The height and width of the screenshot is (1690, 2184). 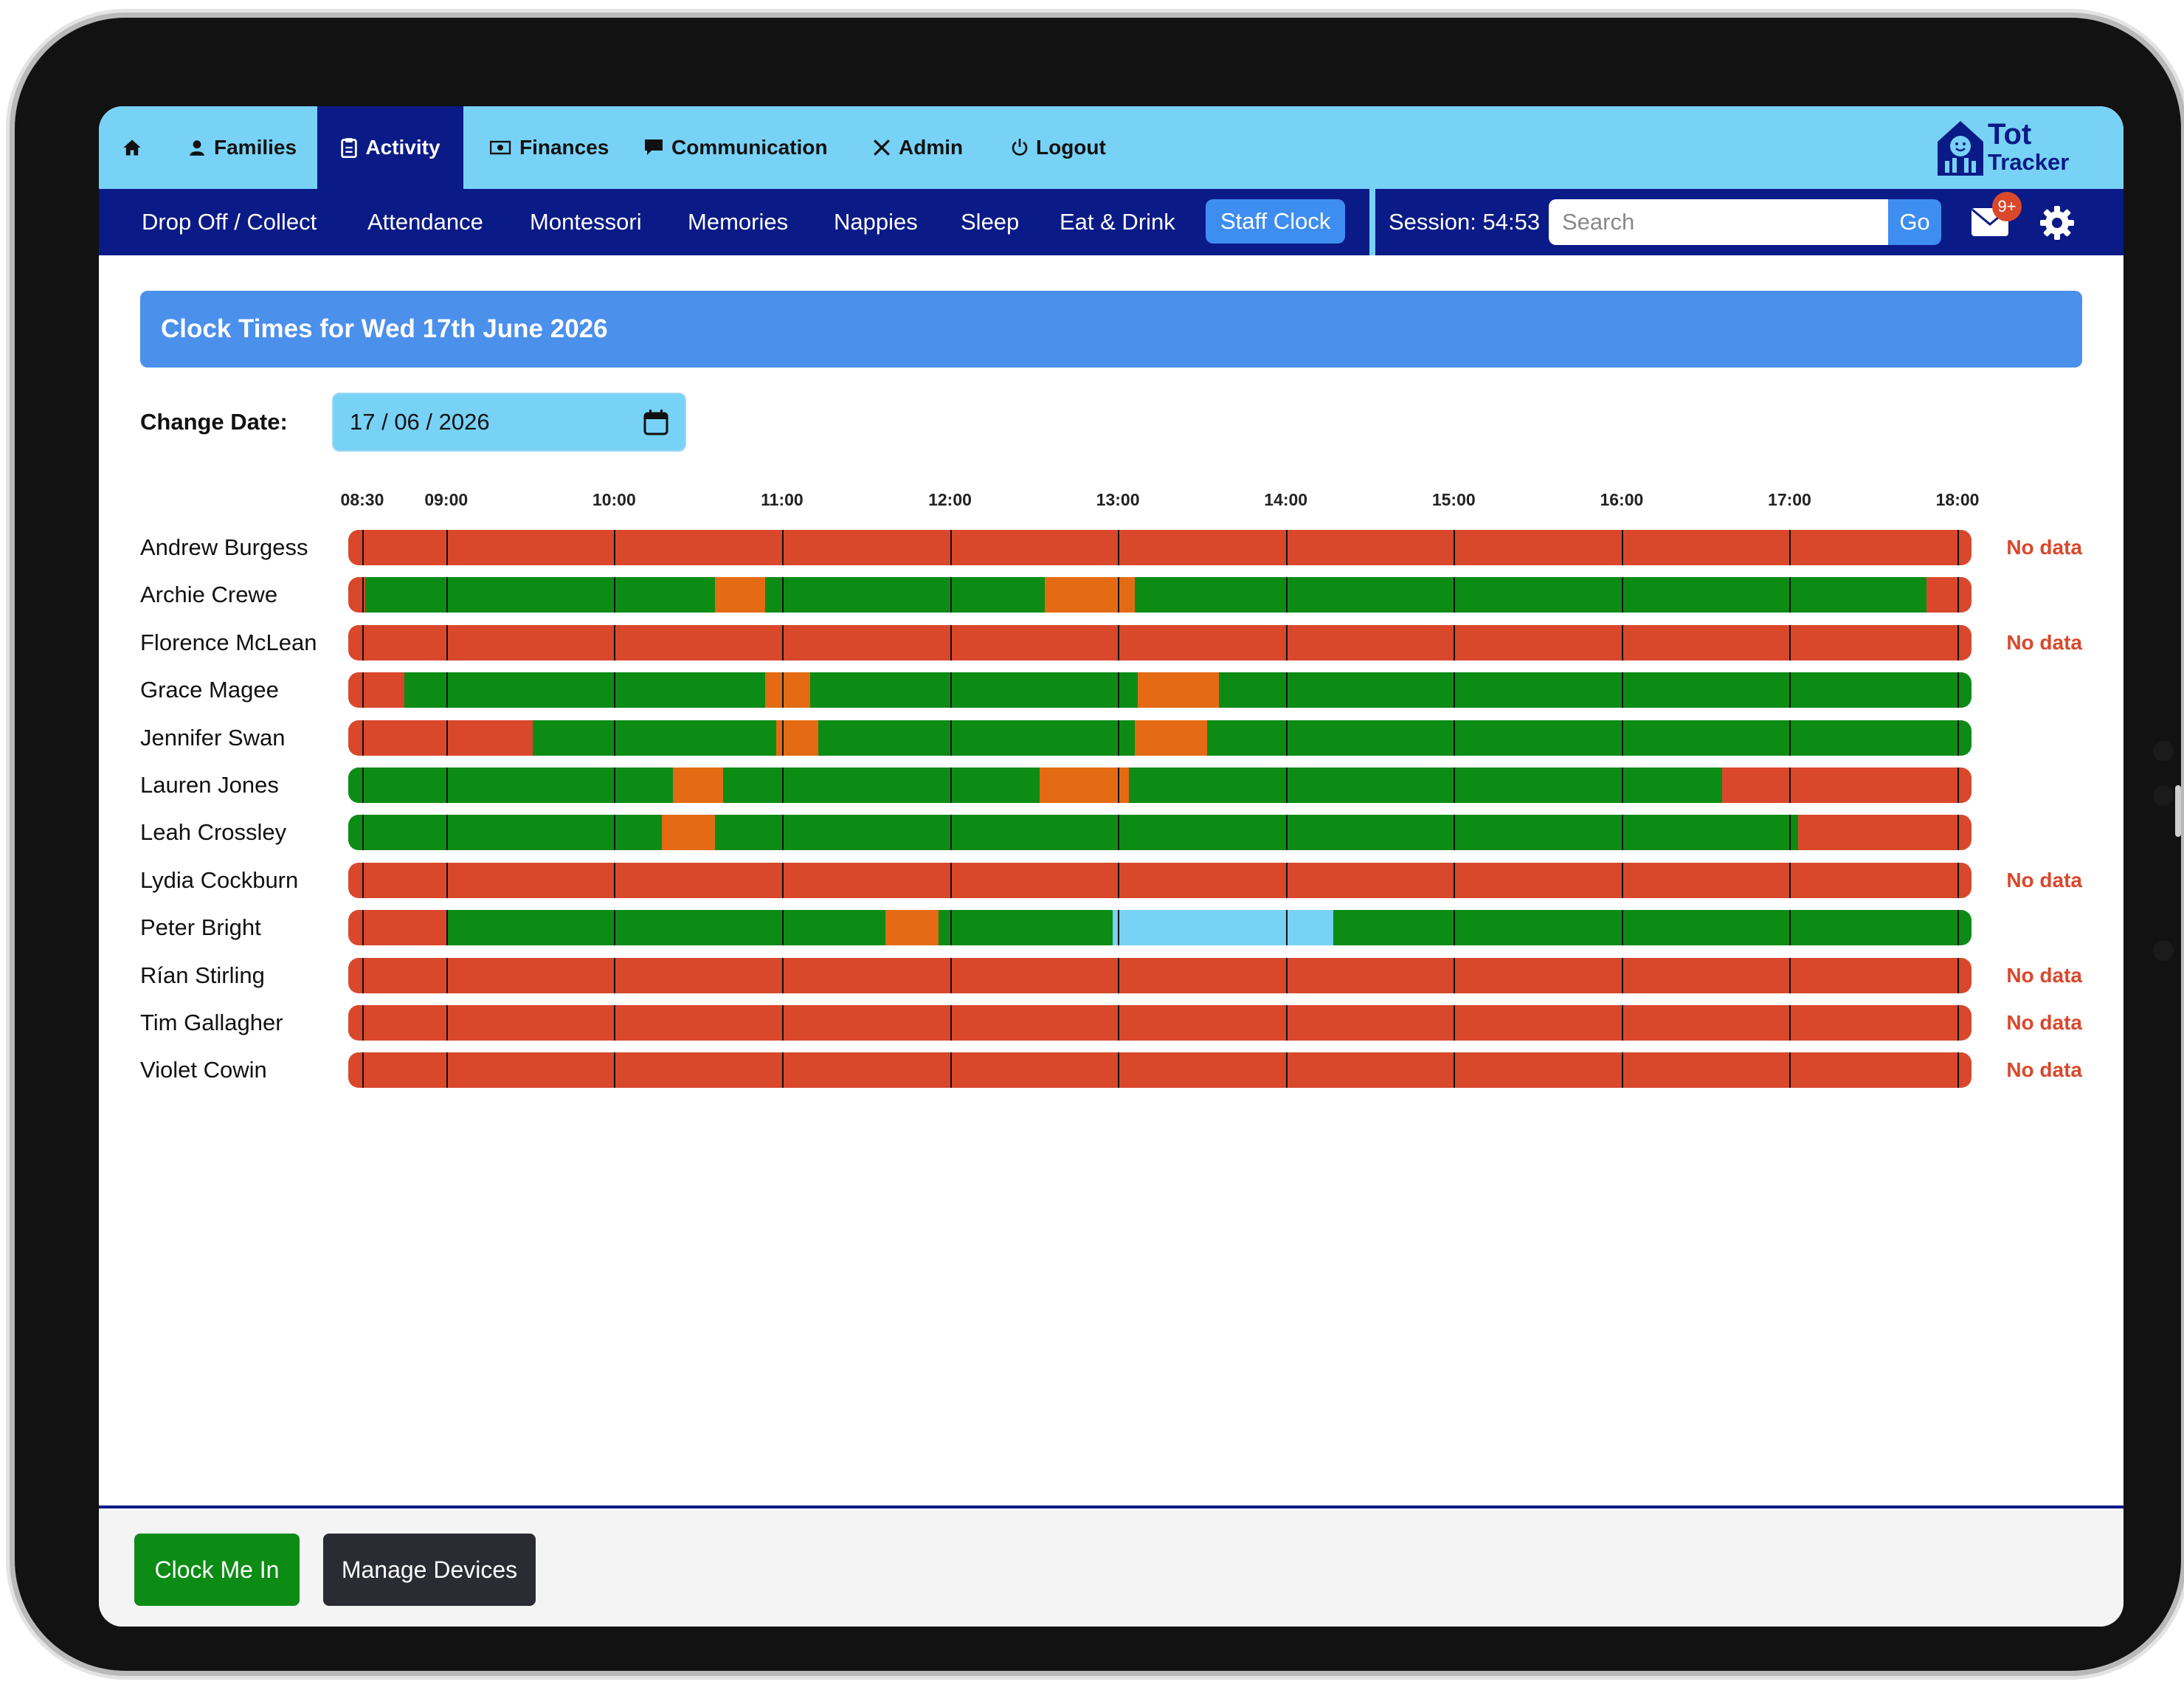 What do you see at coordinates (2057, 223) in the screenshot?
I see `gear-icon` at bounding box center [2057, 223].